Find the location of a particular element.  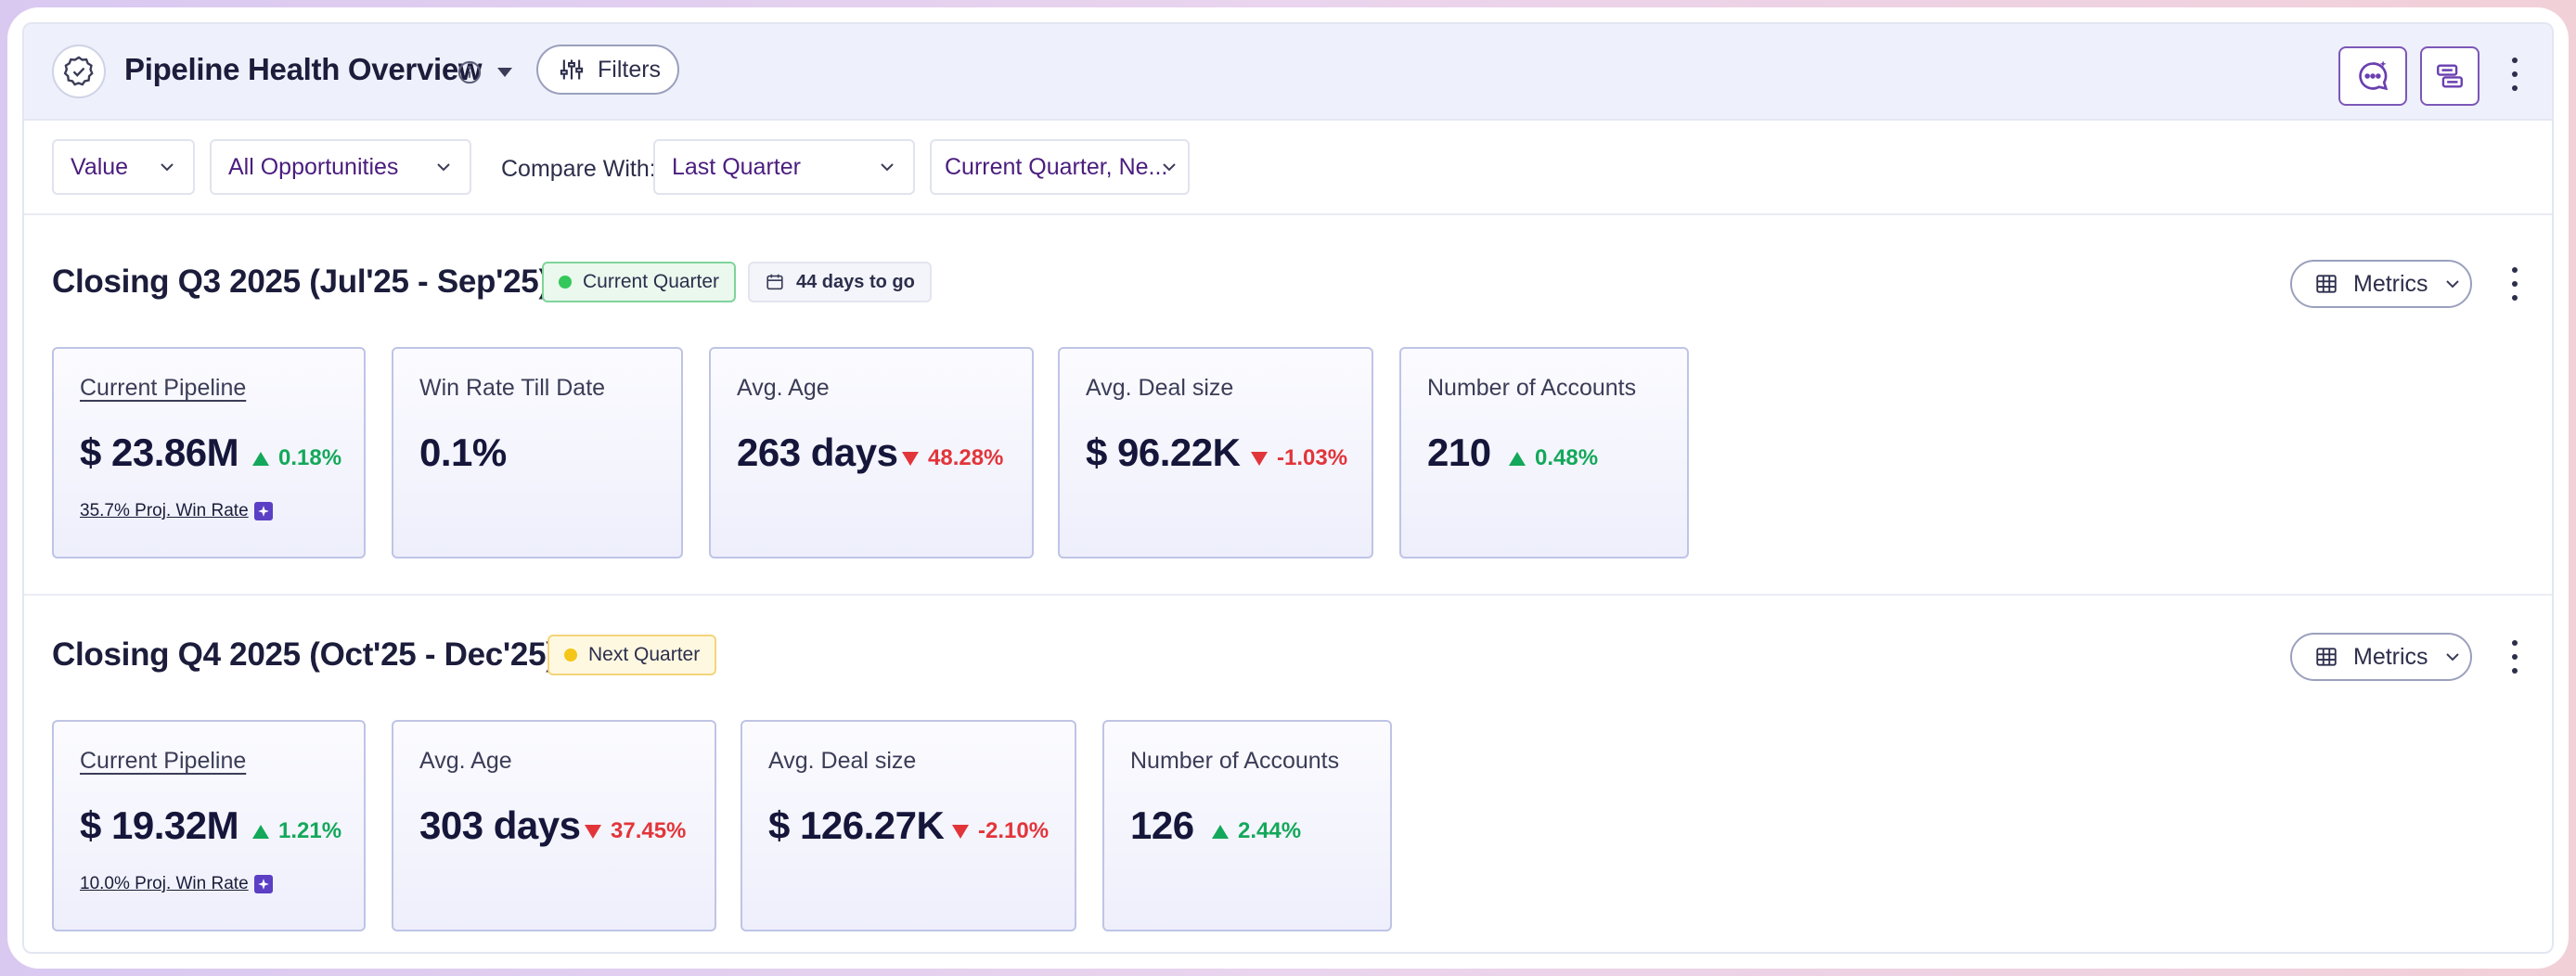

delta-value: -1.03% is located at coordinates (1312, 457).